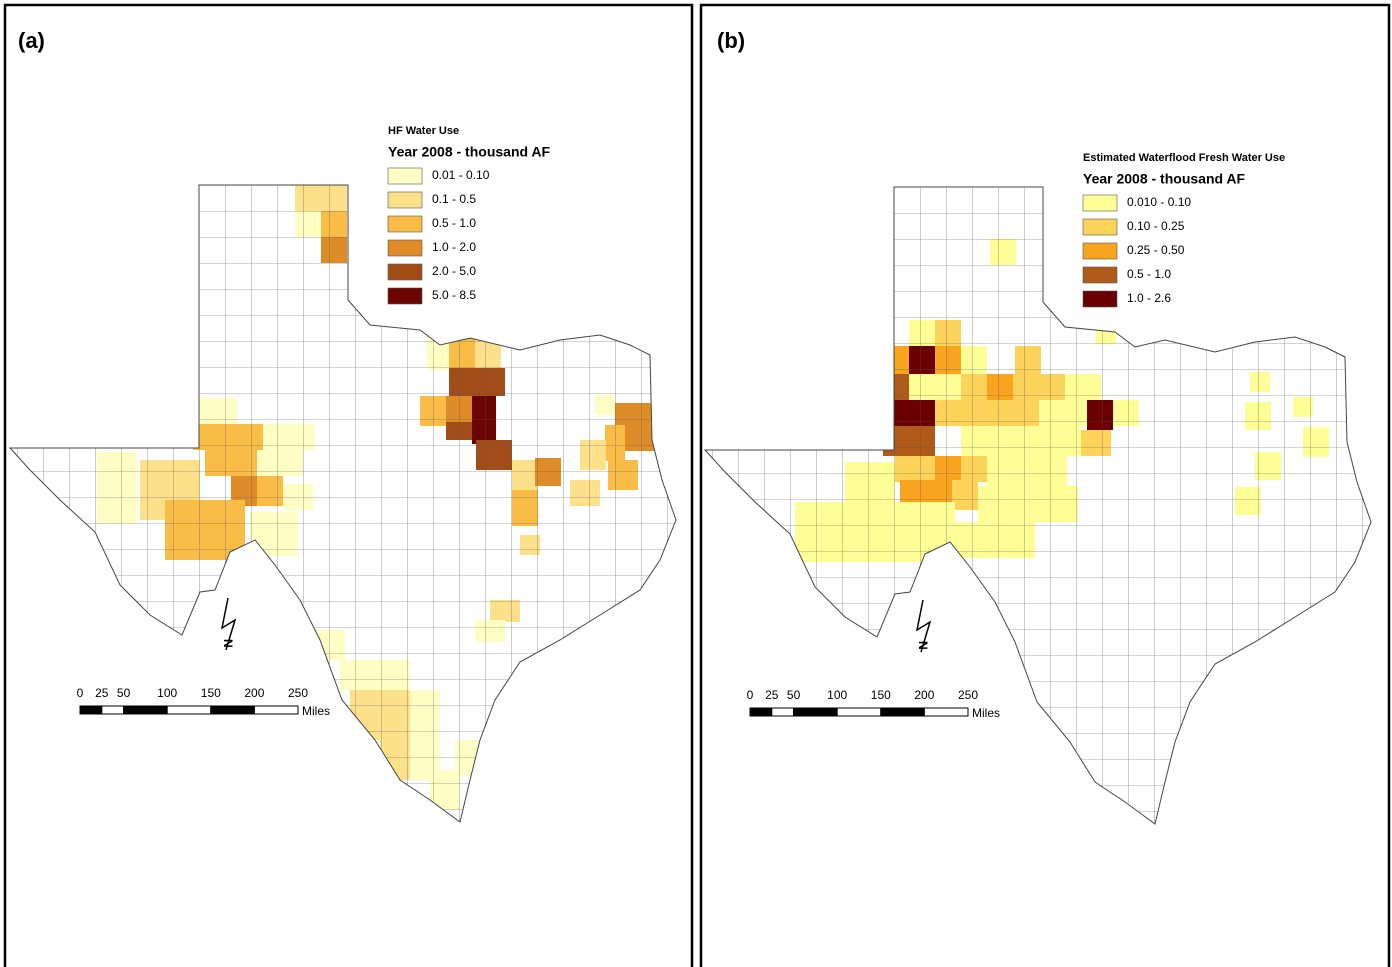 This screenshot has width=1392, height=967. I want to click on legend-label: 1.0 - 2.0, so click(454, 247).